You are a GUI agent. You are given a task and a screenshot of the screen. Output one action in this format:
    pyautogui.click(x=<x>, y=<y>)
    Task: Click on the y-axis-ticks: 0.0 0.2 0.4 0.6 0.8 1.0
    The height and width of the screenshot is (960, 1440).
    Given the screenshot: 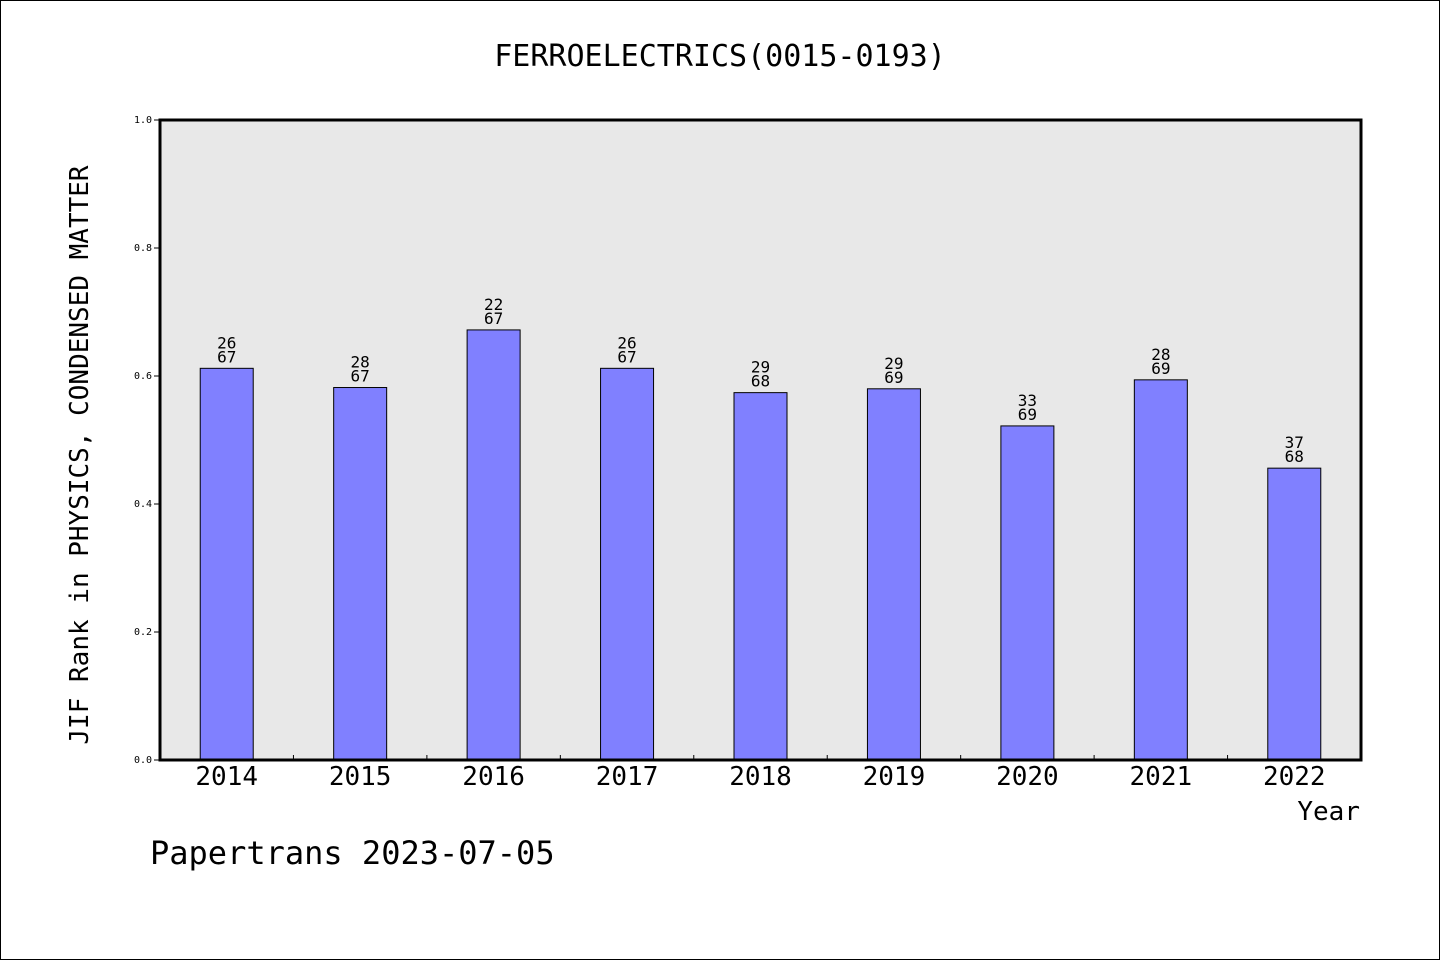 What is the action you would take?
    pyautogui.click(x=147, y=440)
    